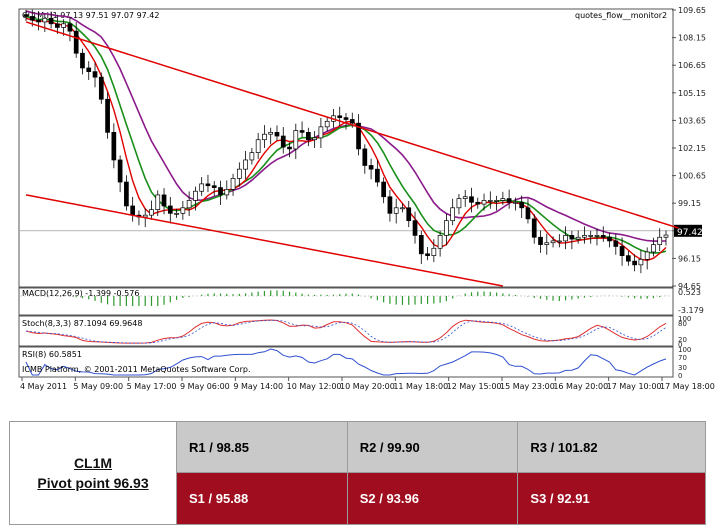 The image size is (716, 532). I want to click on price-tick-label: 102.15, so click(692, 148).